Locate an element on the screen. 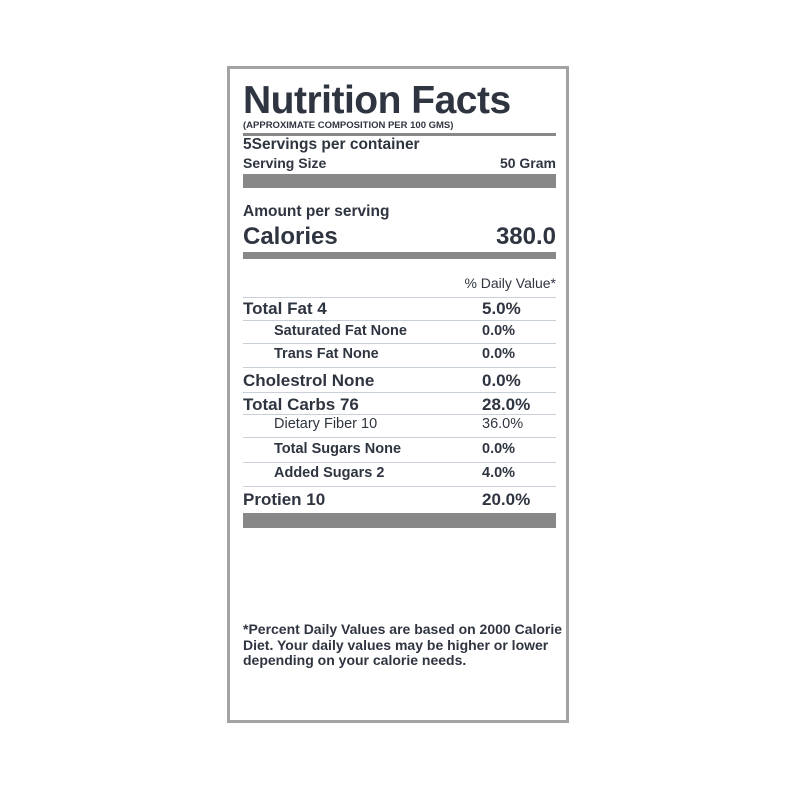 The width and height of the screenshot is (800, 800). nutrient-total-carbs-pct: 28.0% is located at coordinates (506, 404).